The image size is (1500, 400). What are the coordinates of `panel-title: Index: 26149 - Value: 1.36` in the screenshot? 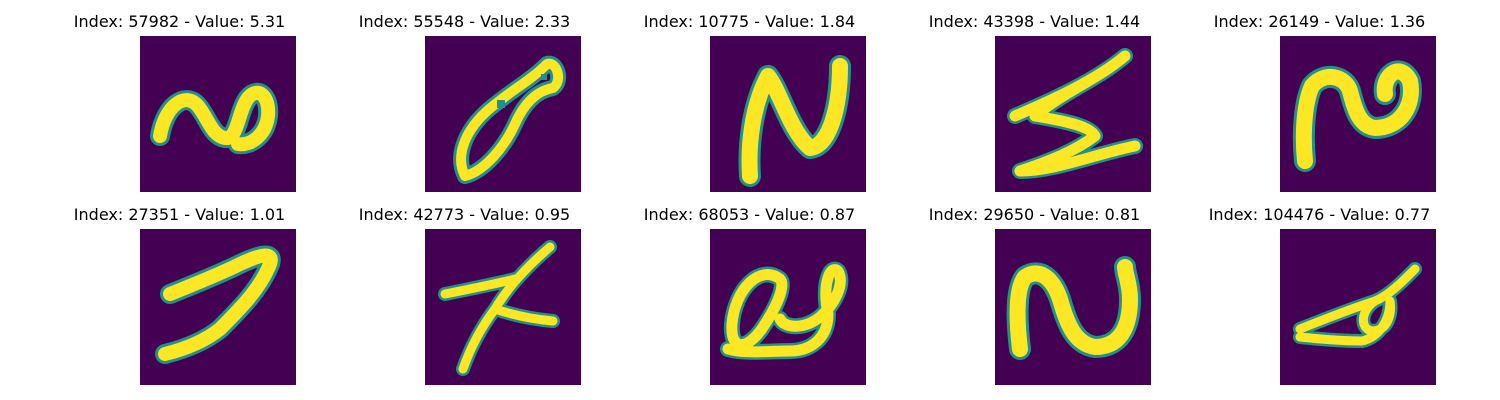 It's located at (1319, 21).